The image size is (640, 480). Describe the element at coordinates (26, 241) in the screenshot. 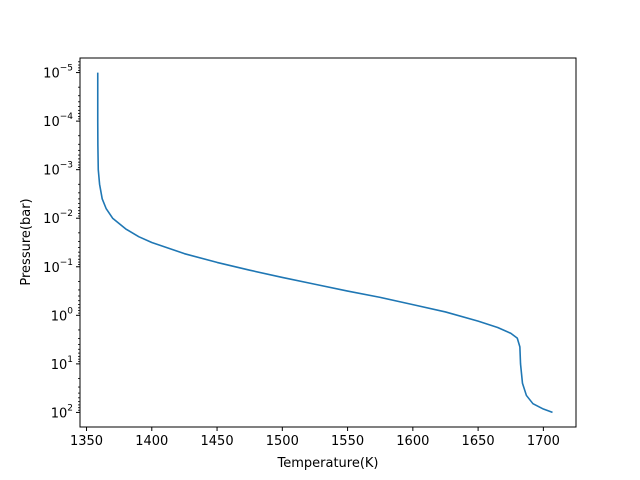

I see `y-axis-label: Pressure(bar)` at that location.